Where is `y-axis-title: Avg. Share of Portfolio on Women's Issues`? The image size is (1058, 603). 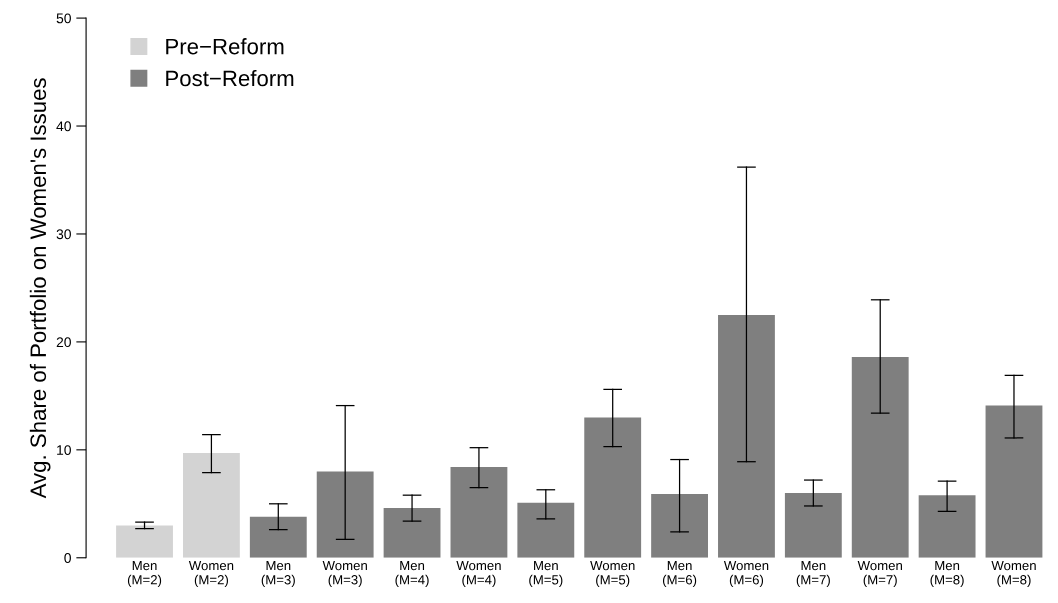 y-axis-title: Avg. Share of Portfolio on Women's Issues is located at coordinates (40, 288).